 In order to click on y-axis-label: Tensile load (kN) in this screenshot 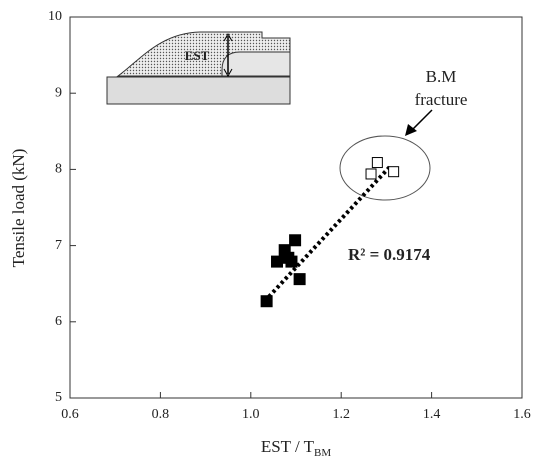, I will do `click(18, 208)`.